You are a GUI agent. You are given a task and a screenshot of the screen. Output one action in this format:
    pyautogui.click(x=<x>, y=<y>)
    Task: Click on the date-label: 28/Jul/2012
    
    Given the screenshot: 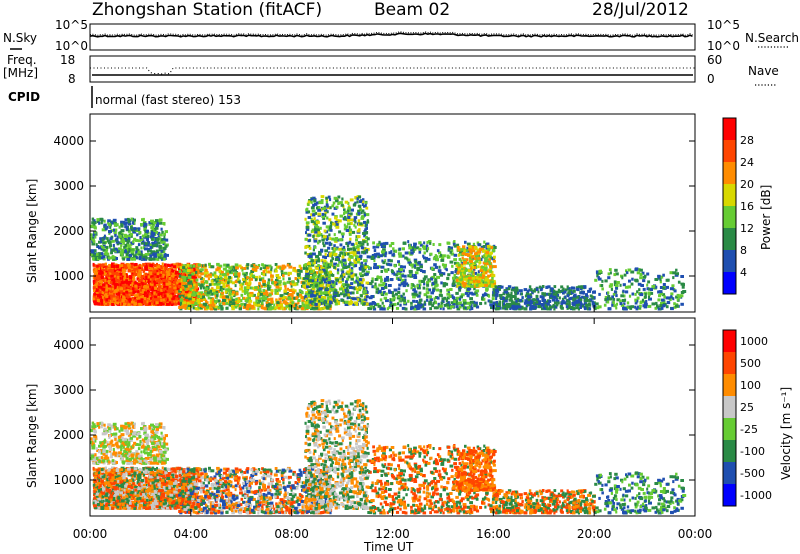 What is the action you would take?
    pyautogui.click(x=640, y=10)
    